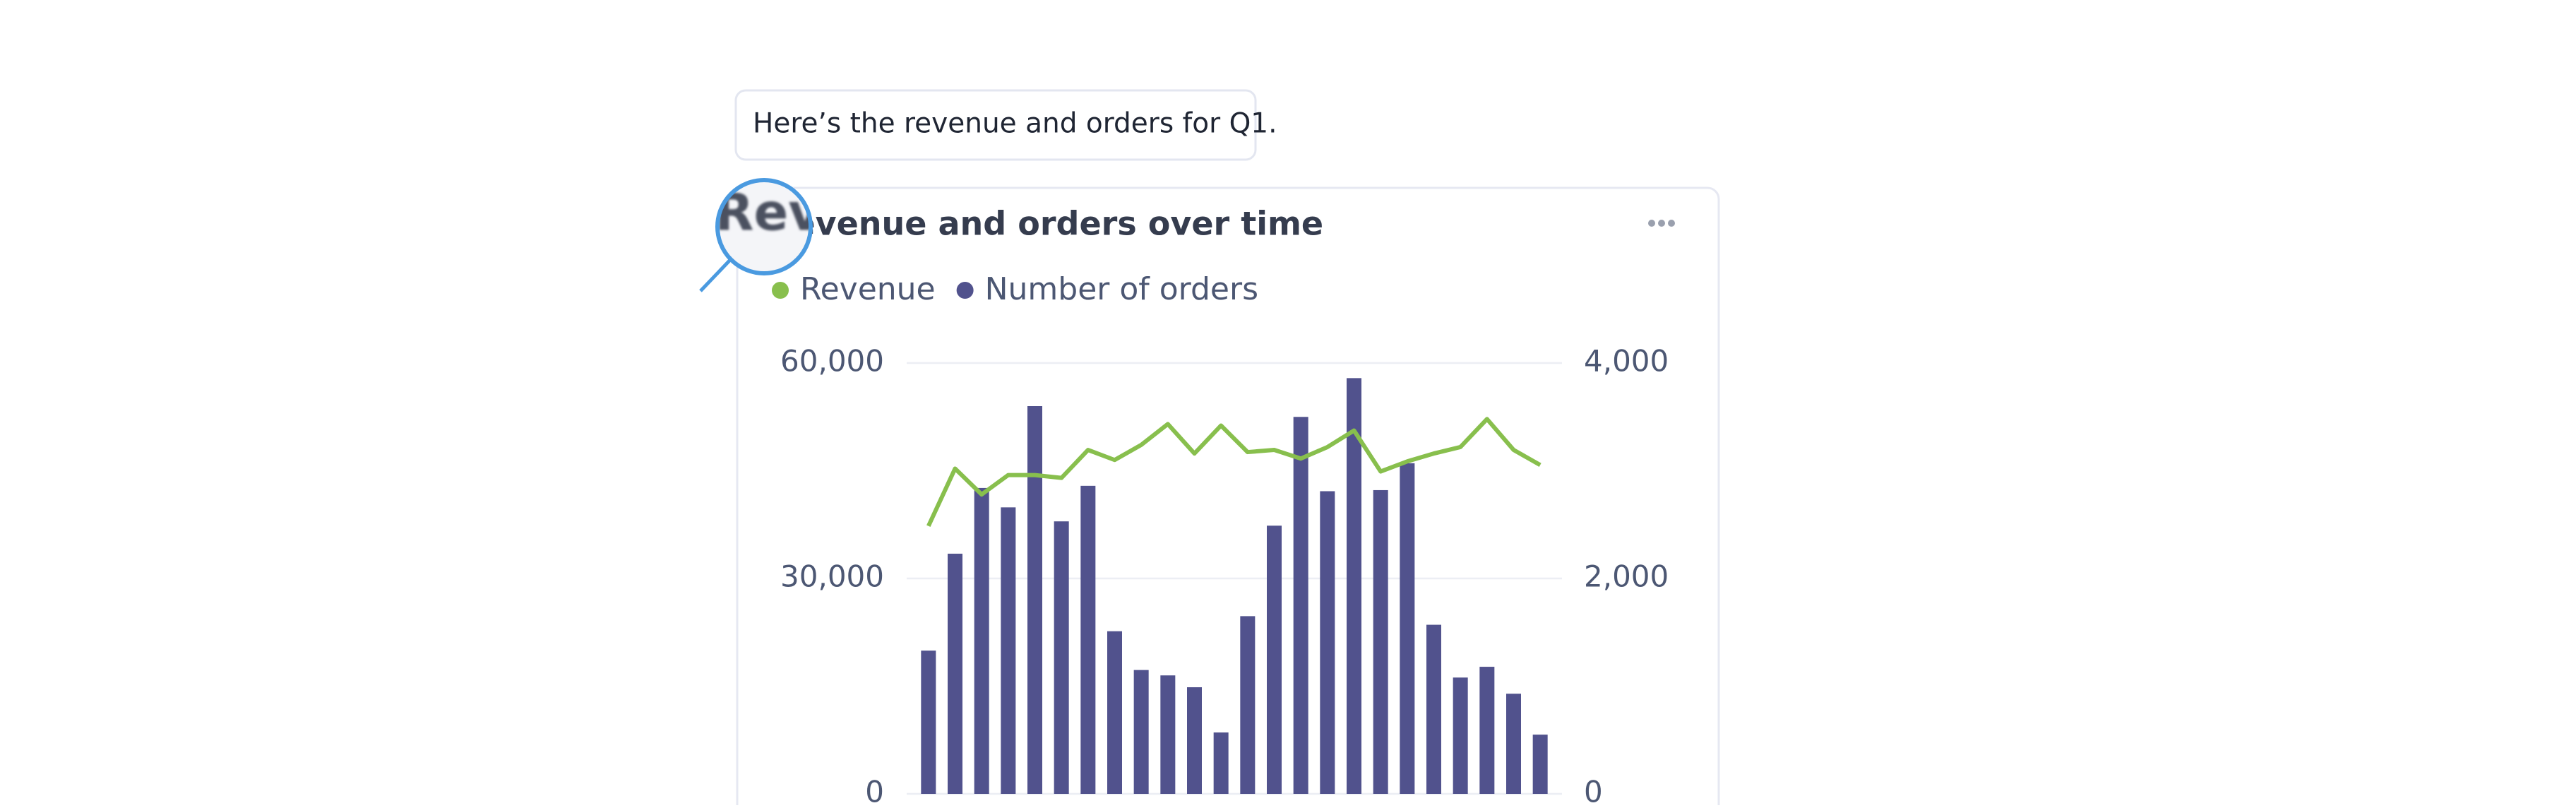 This screenshot has width=2576, height=808. Describe the element at coordinates (756, 235) in the screenshot. I see `magnifier: Revenue and orders over time` at that location.